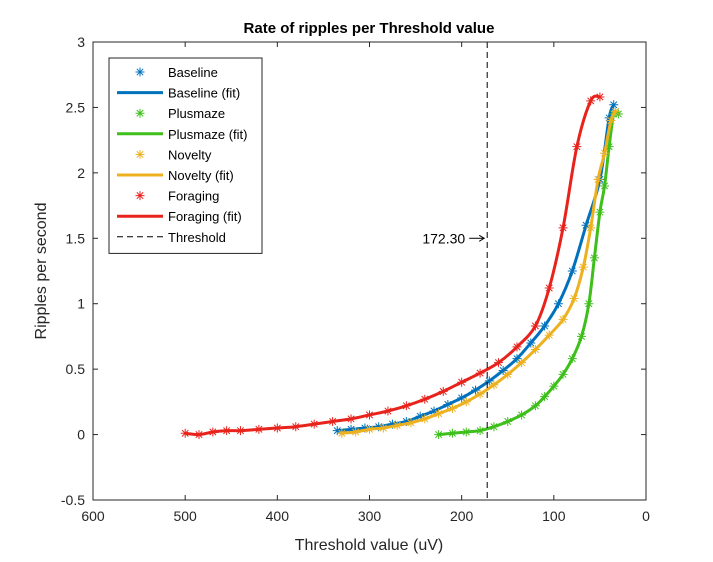 The image size is (713, 562). I want to click on legend-box, so click(185, 155).